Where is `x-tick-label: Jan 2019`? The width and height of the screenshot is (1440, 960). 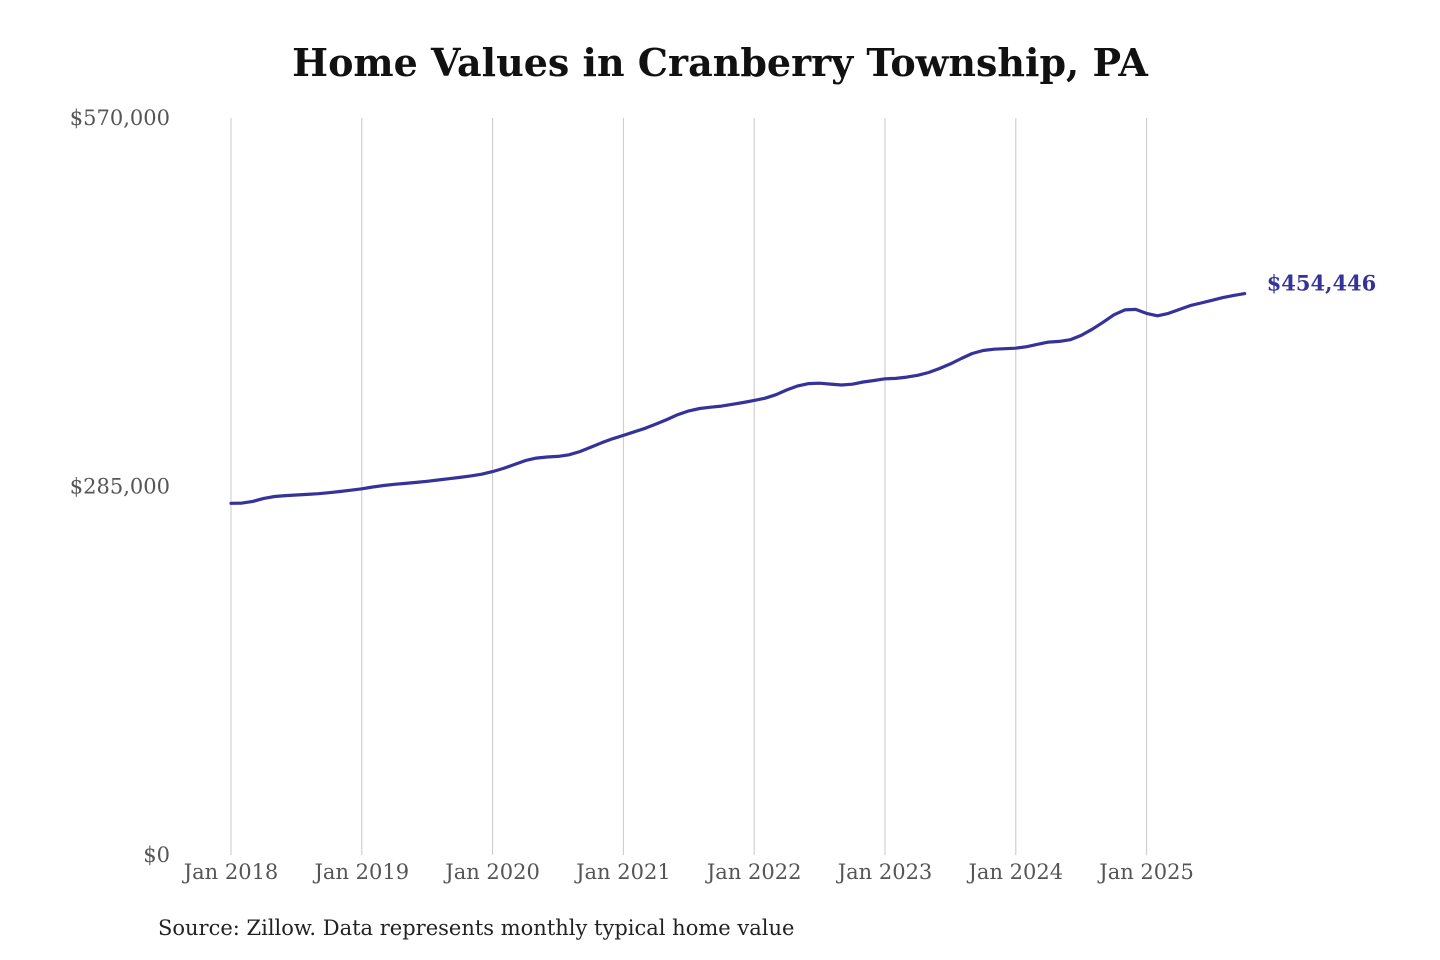 x-tick-label: Jan 2019 is located at coordinates (361, 872).